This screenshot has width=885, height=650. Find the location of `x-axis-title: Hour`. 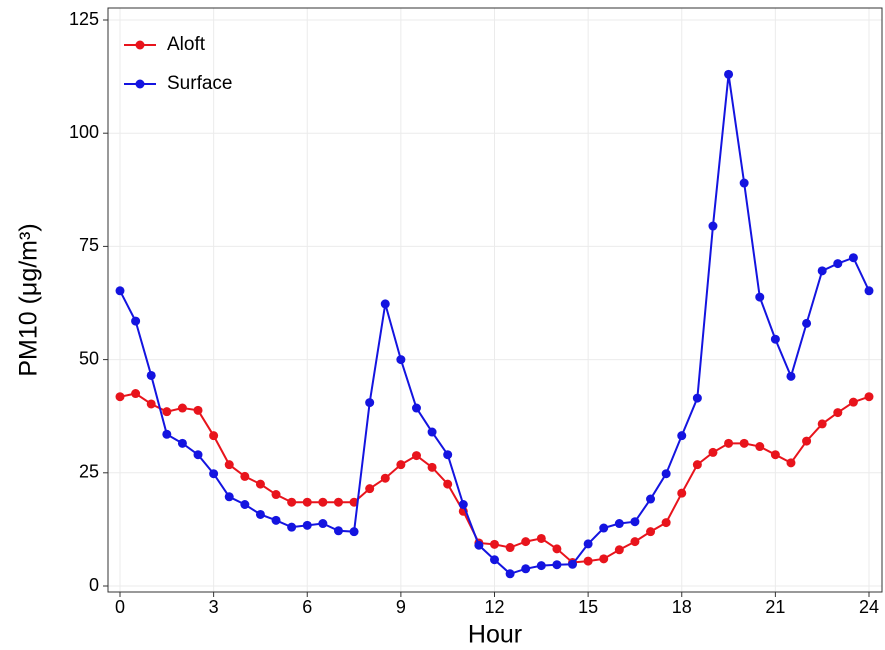

x-axis-title: Hour is located at coordinates (495, 635).